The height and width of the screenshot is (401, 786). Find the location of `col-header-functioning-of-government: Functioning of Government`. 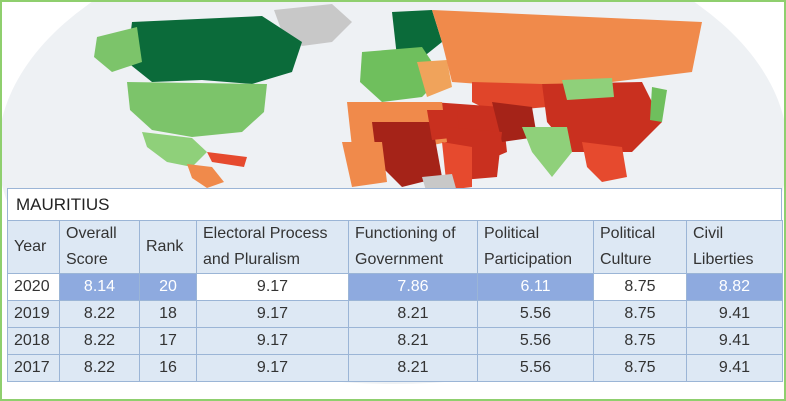

col-header-functioning-of-government: Functioning of Government is located at coordinates (413, 247).